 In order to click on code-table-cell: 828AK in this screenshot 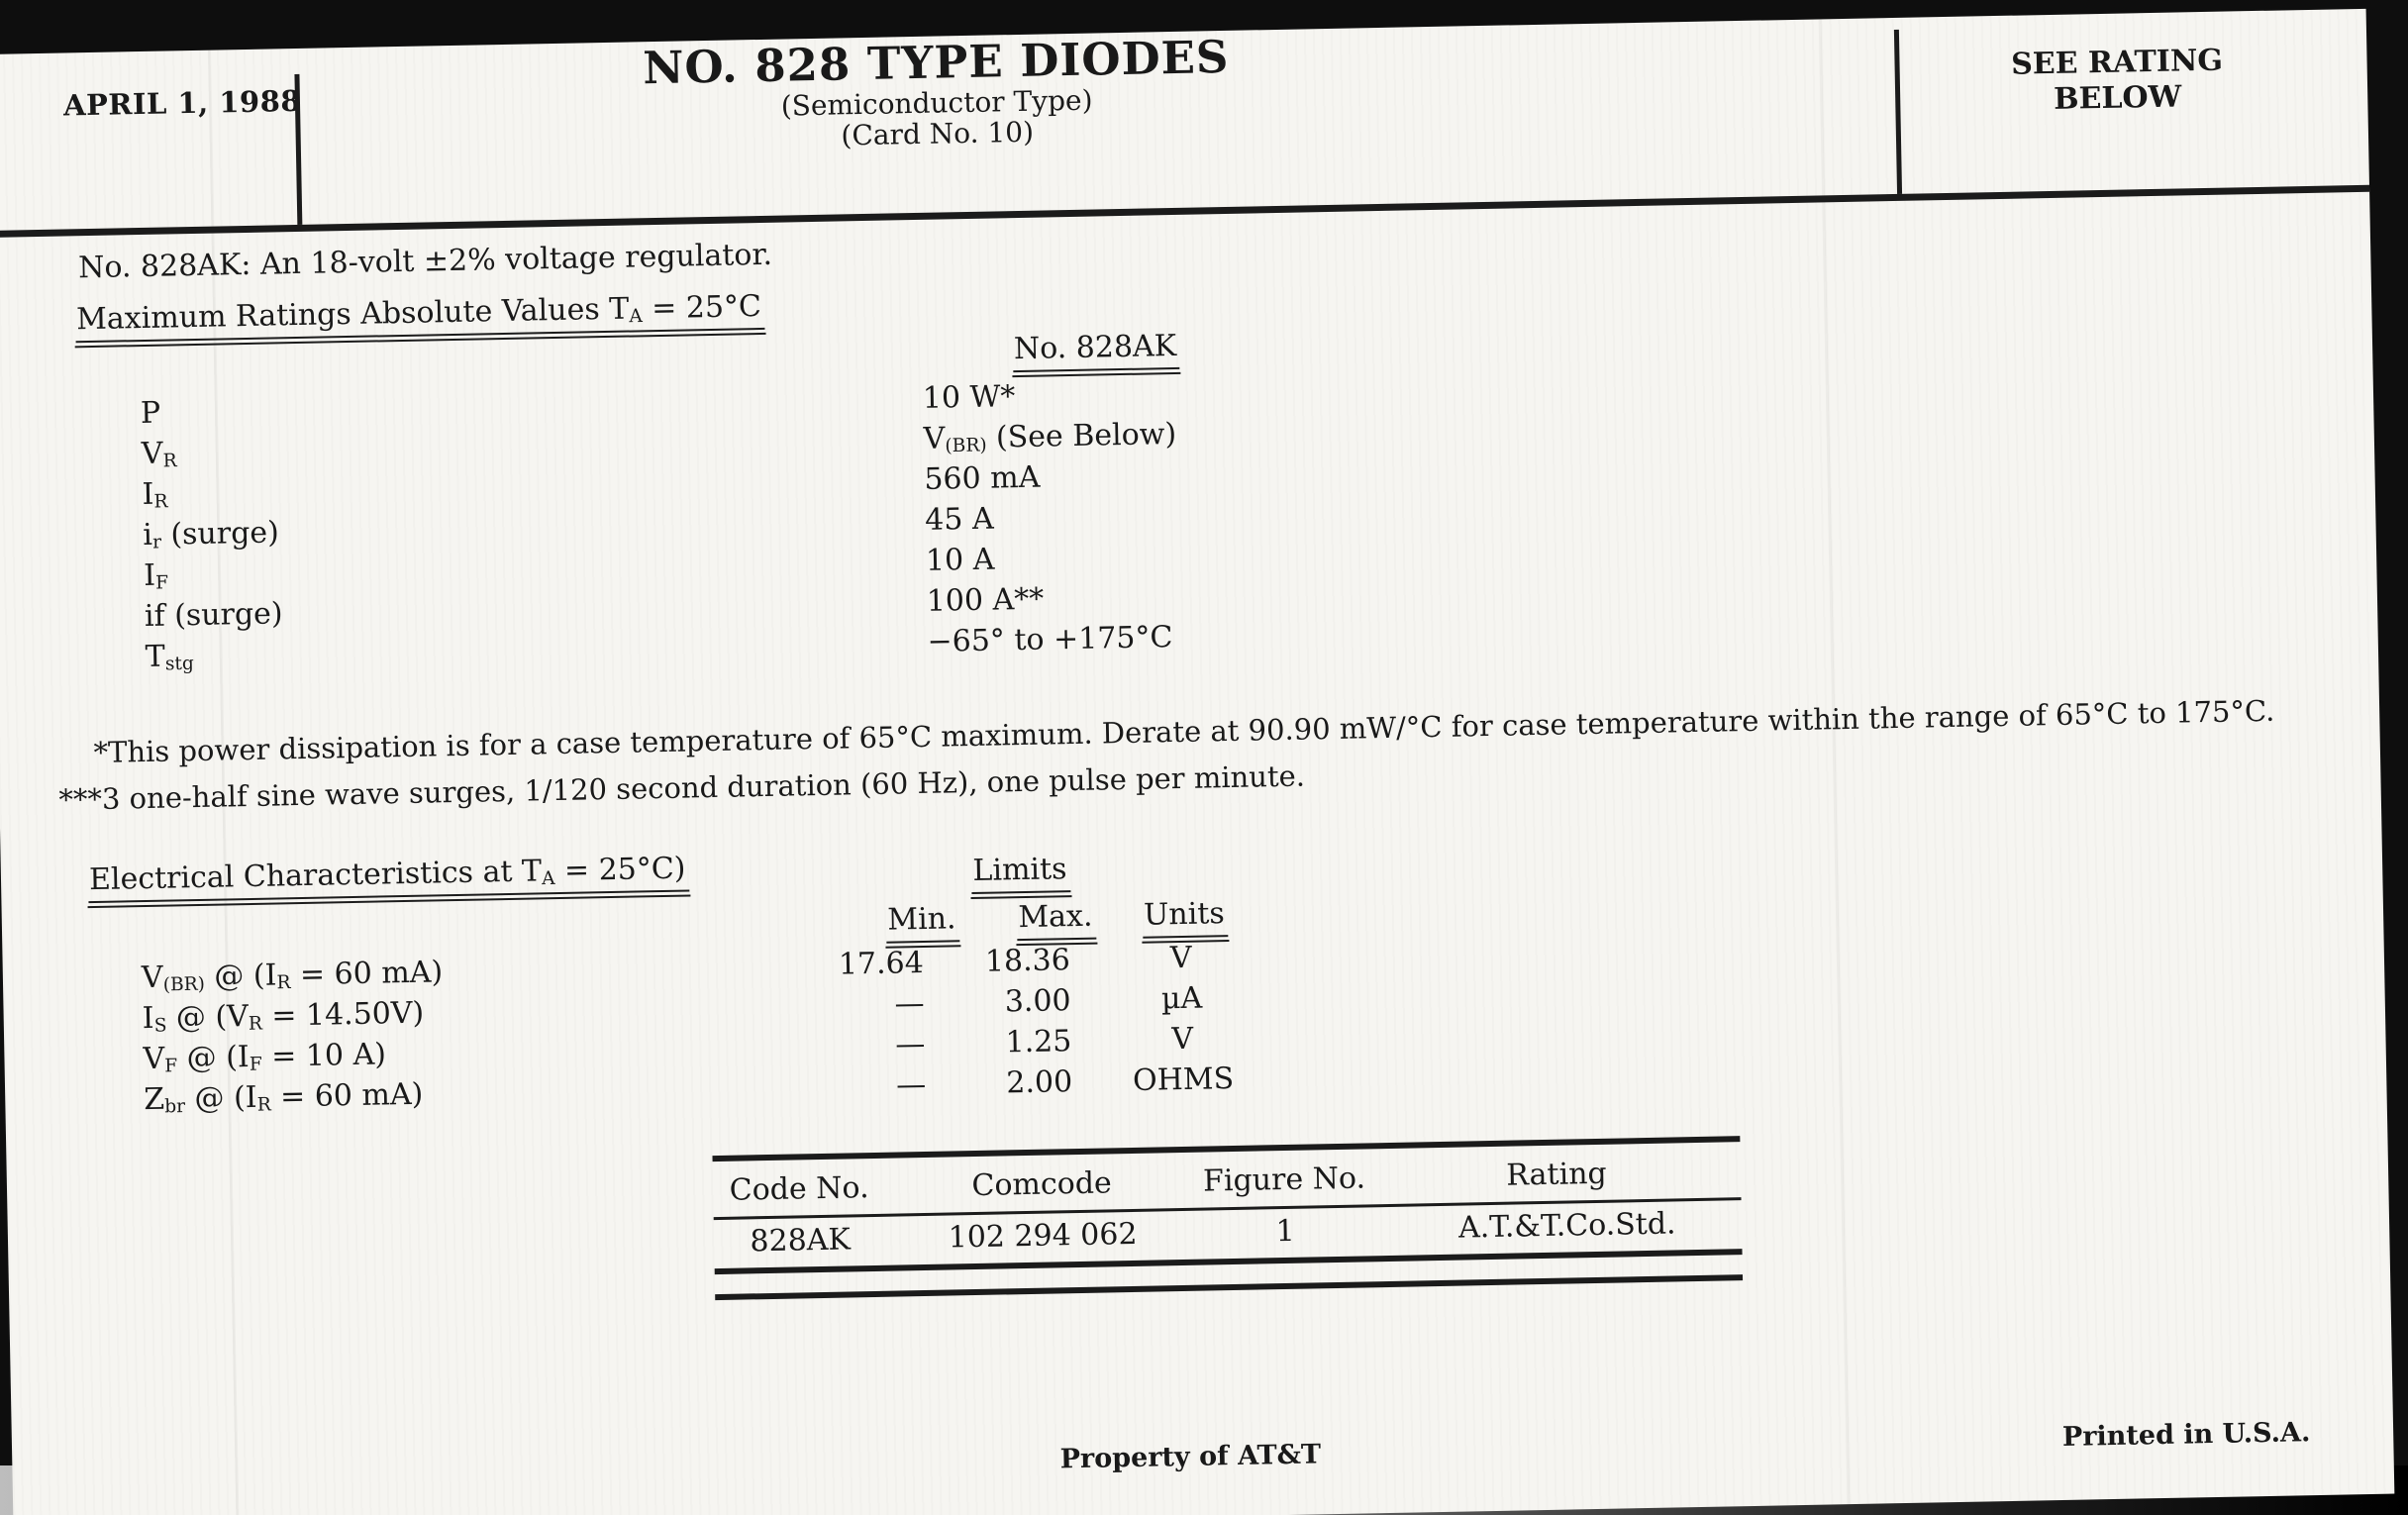, I will do `click(801, 1241)`.